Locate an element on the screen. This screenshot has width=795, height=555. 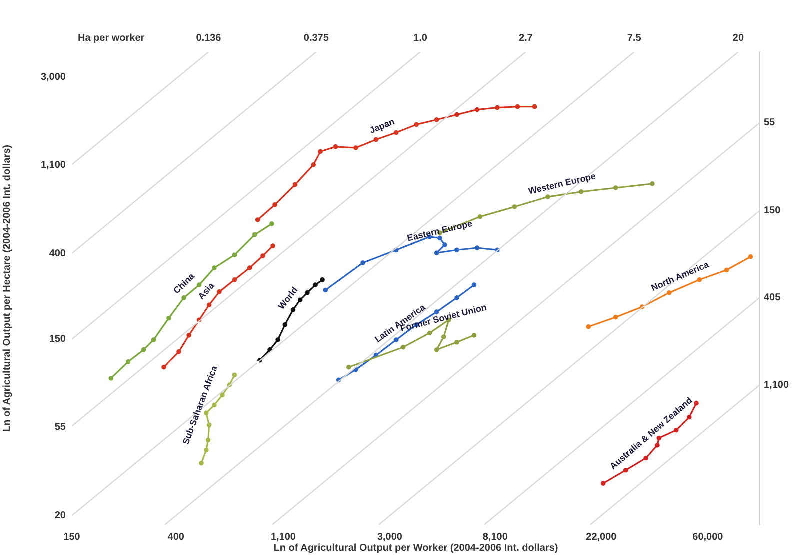
text: Eastern Europe is located at coordinates (440, 231).